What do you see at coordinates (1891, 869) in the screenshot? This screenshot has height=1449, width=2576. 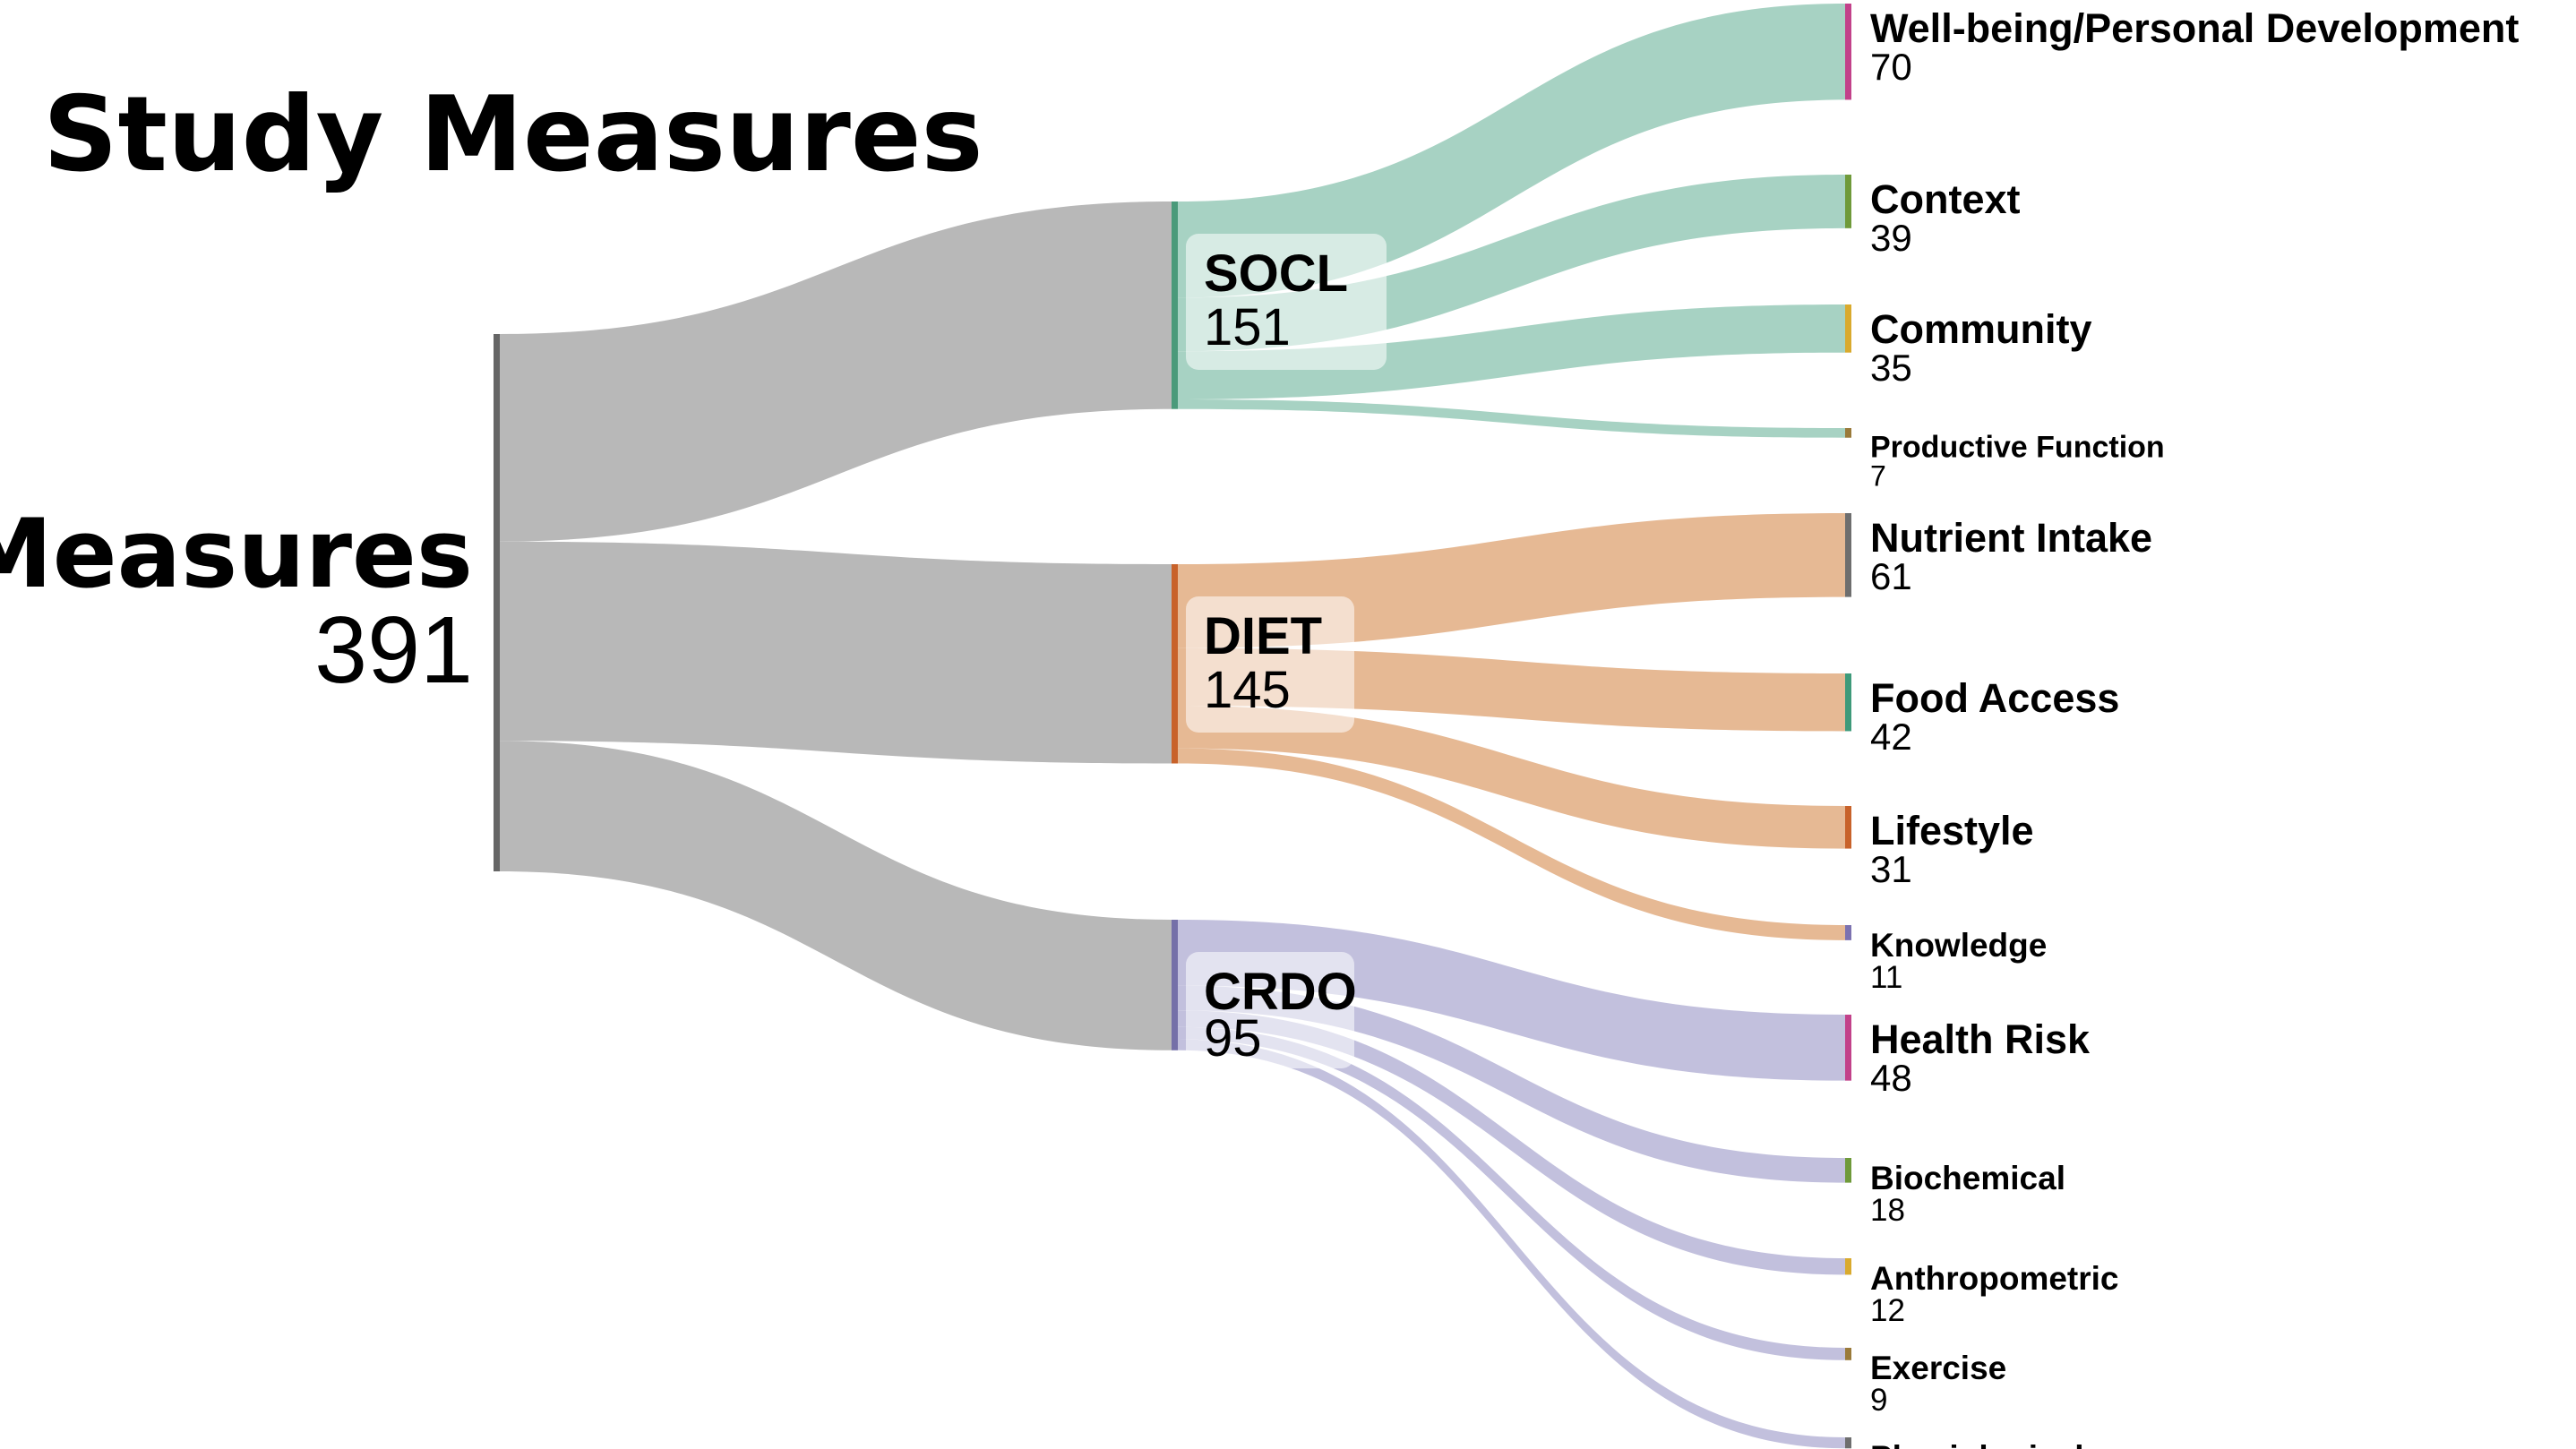 I see `node-value-lifestyle: 31` at bounding box center [1891, 869].